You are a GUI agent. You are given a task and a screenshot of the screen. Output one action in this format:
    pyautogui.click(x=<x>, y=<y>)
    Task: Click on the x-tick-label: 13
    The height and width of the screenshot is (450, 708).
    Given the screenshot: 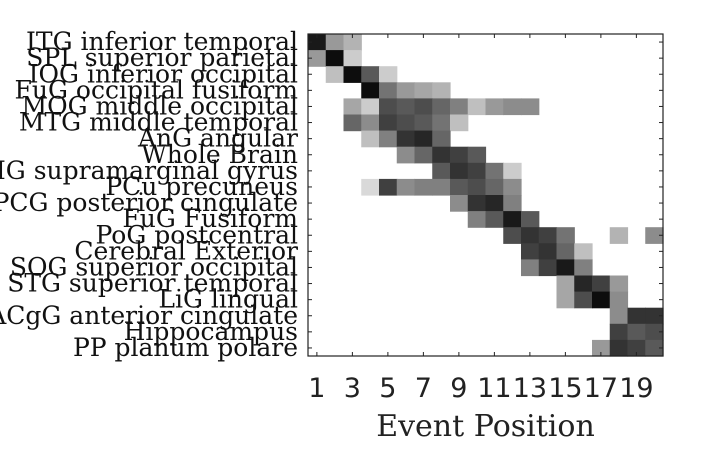 What is the action you would take?
    pyautogui.click(x=530, y=388)
    